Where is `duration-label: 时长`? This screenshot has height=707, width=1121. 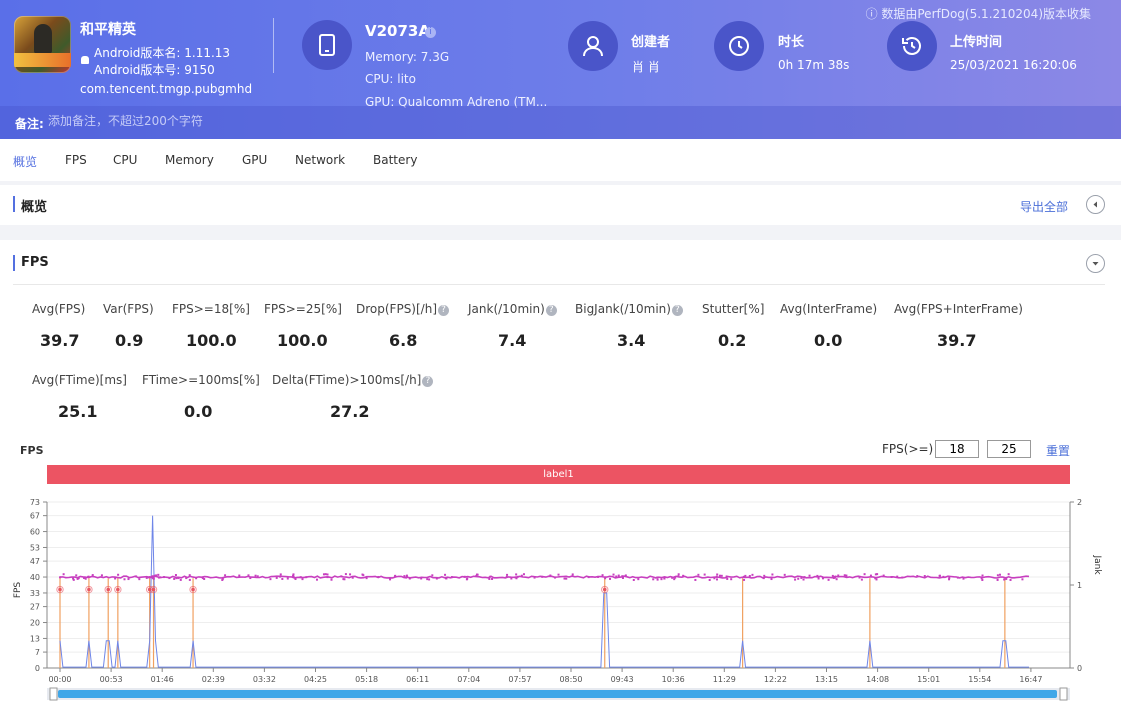 duration-label: 时长 is located at coordinates (791, 42).